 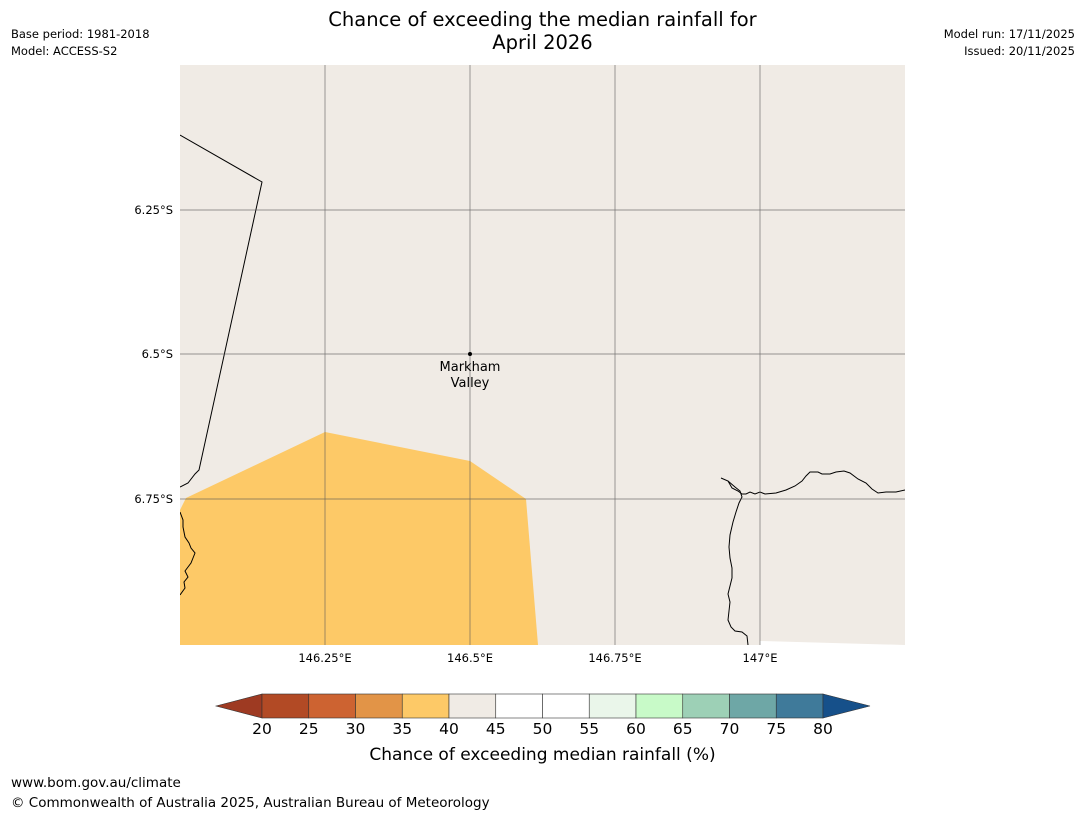 What do you see at coordinates (812, 482) in the screenshot?
I see `coastline-east` at bounding box center [812, 482].